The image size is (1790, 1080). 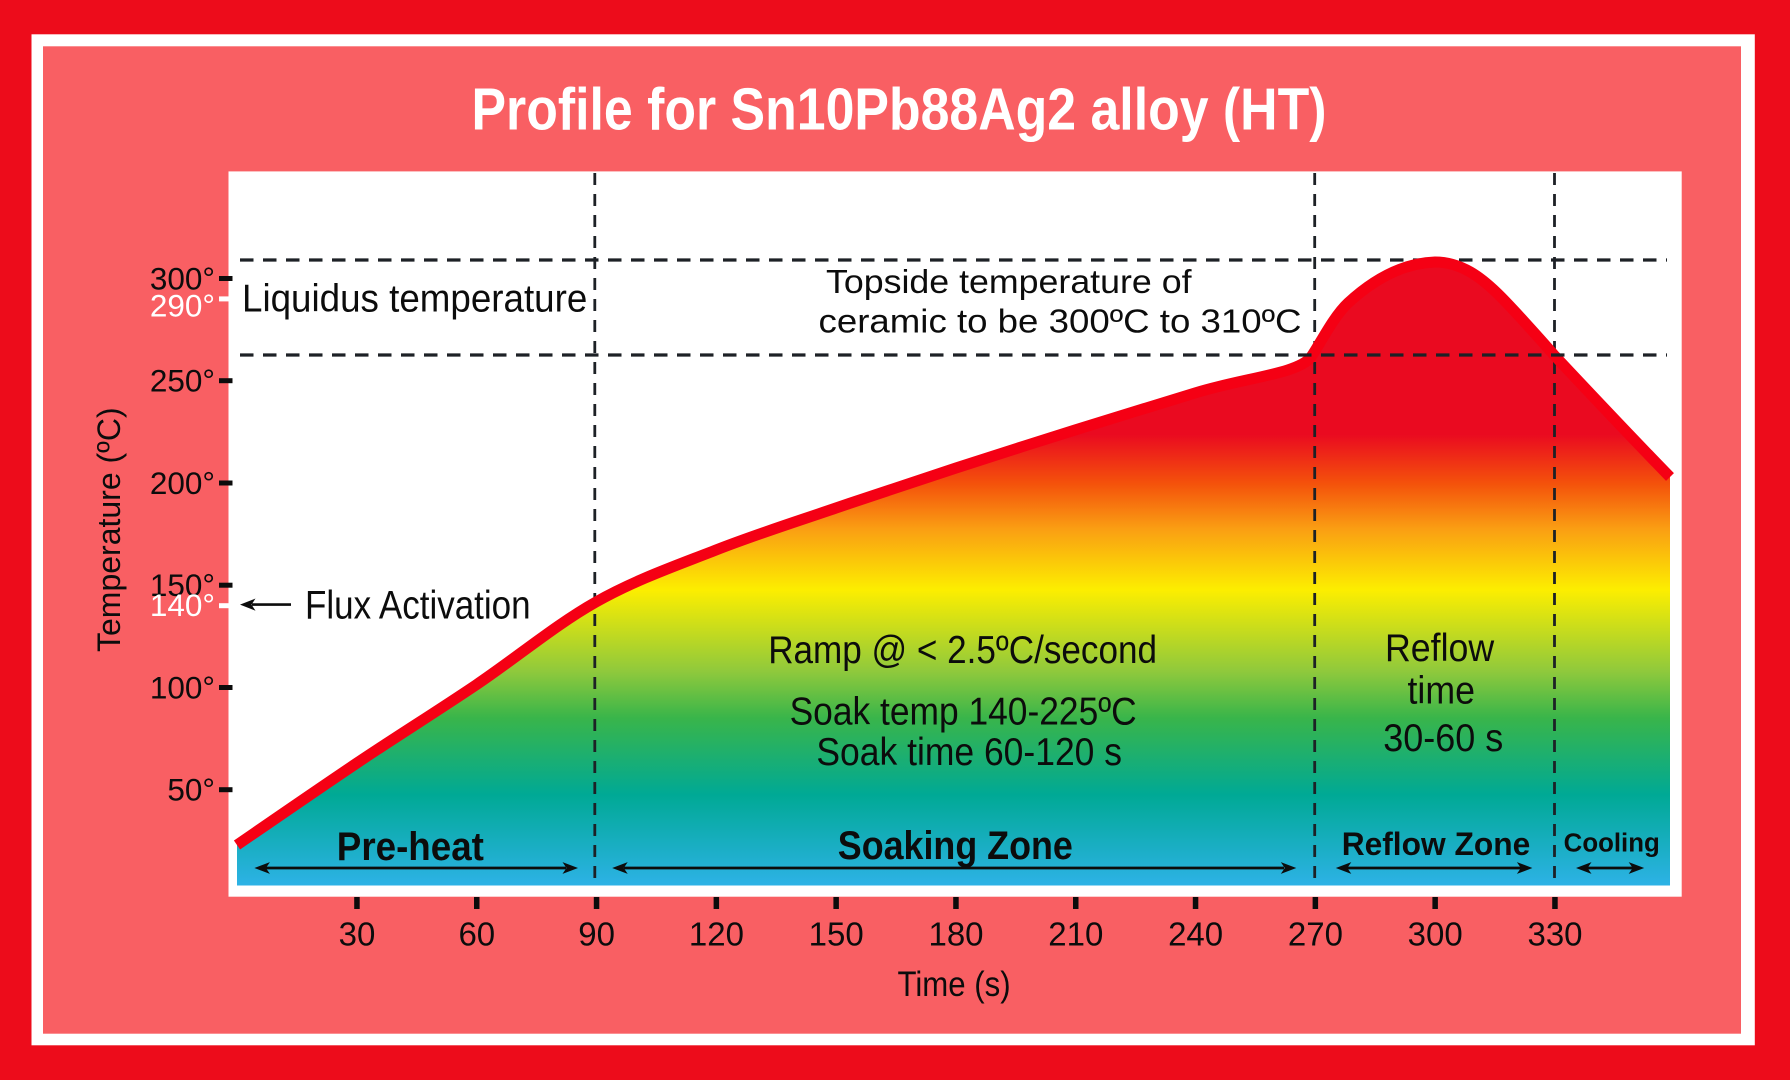 I want to click on svg-text: Temperature (ºC), so click(x=109, y=529).